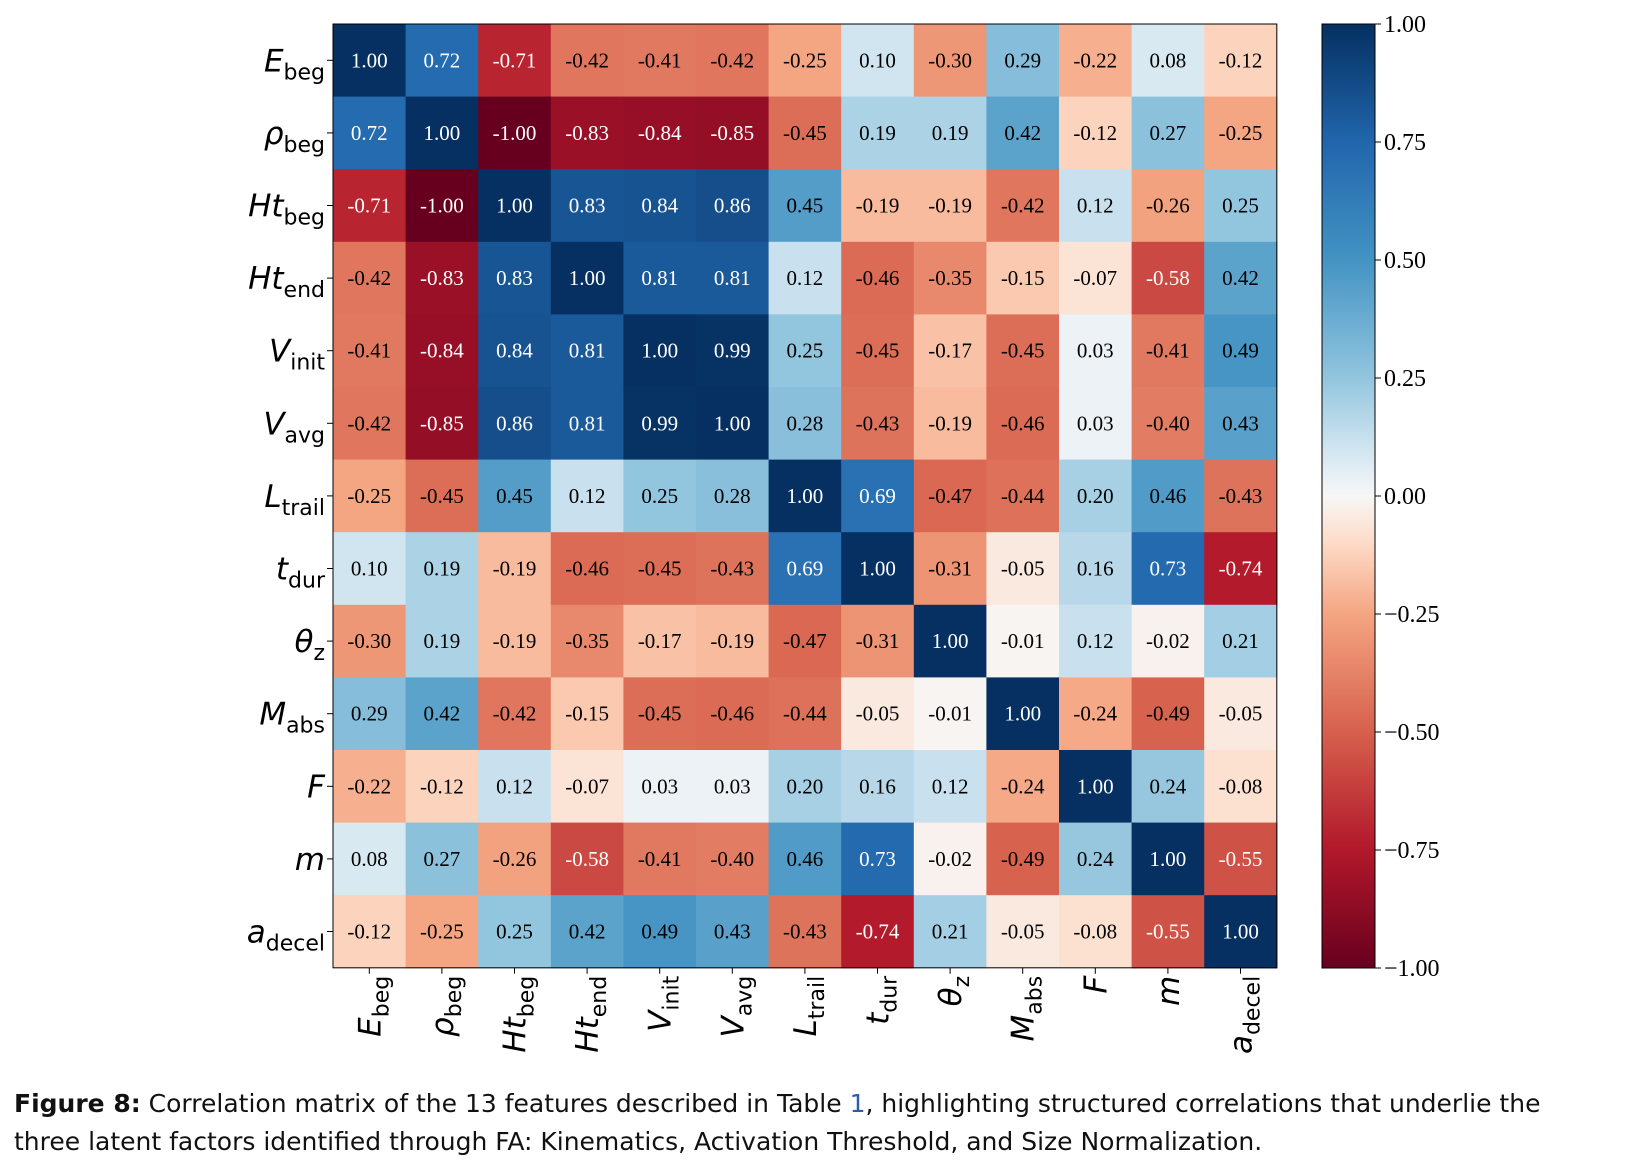 The image size is (1629, 1169). What do you see at coordinates (732, 133) in the screenshot?
I see `heatmap-cell-value: -0.85` at bounding box center [732, 133].